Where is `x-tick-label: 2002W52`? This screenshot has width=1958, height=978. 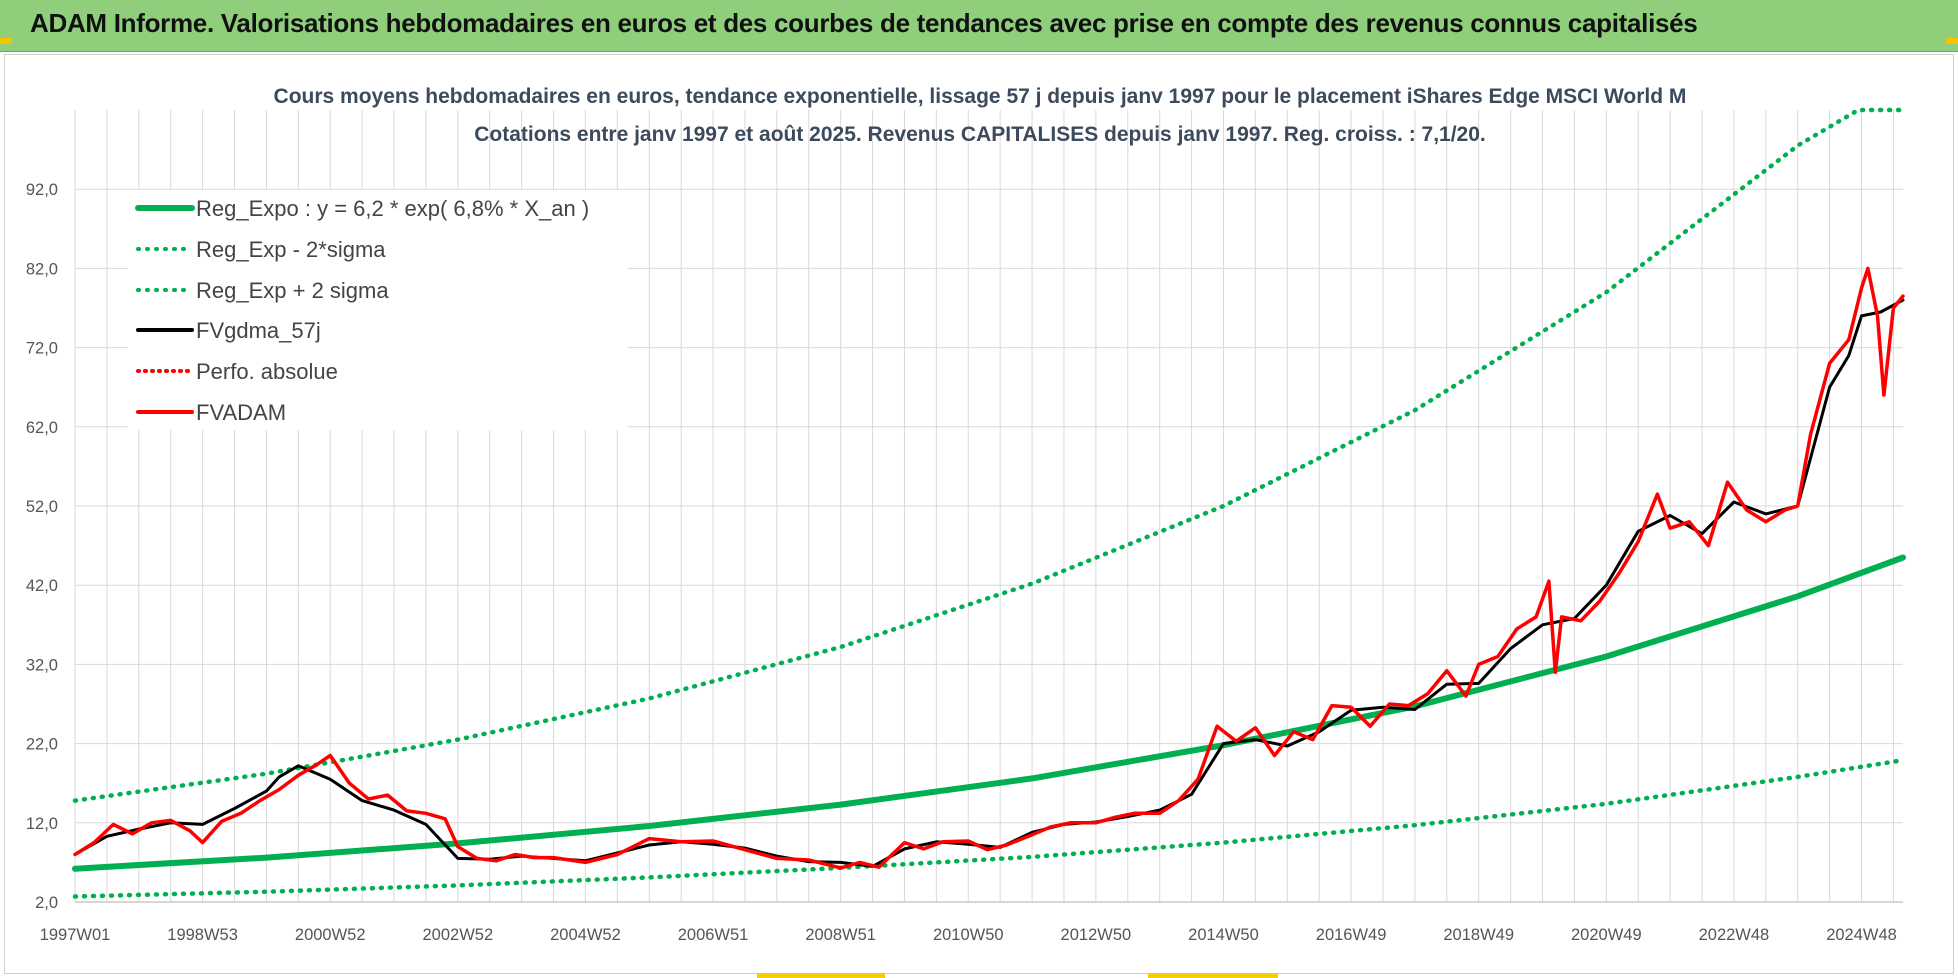 x-tick-label: 2002W52 is located at coordinates (458, 935).